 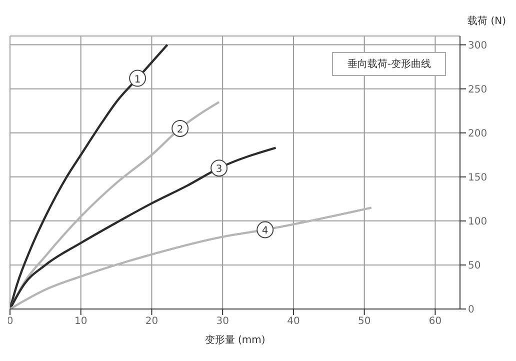 What do you see at coordinates (474, 266) in the screenshot?
I see `y-tick-label: 50` at bounding box center [474, 266].